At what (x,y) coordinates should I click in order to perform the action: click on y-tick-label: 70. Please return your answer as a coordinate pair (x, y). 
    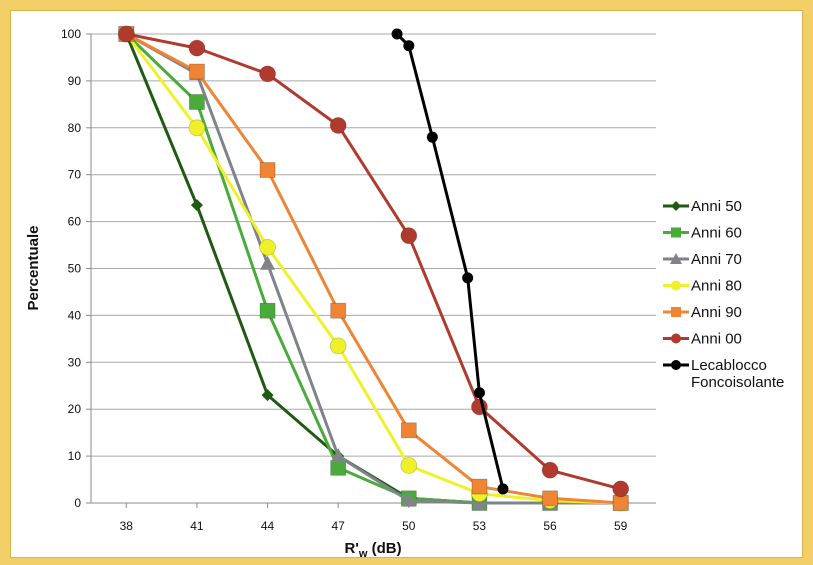
    Looking at the image, I should click on (75, 175).